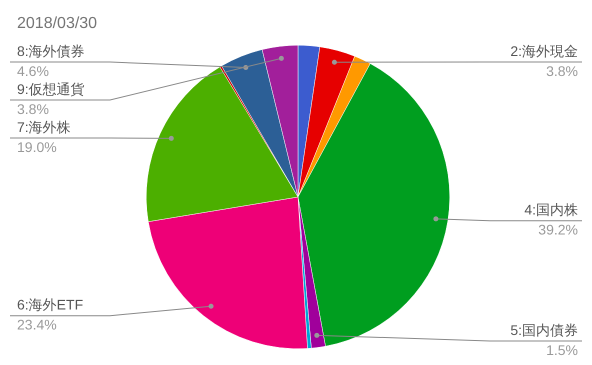 This screenshot has width=592, height=365. Describe the element at coordinates (51, 50) in the screenshot. I see `slice-label: 8:海外債券` at that location.